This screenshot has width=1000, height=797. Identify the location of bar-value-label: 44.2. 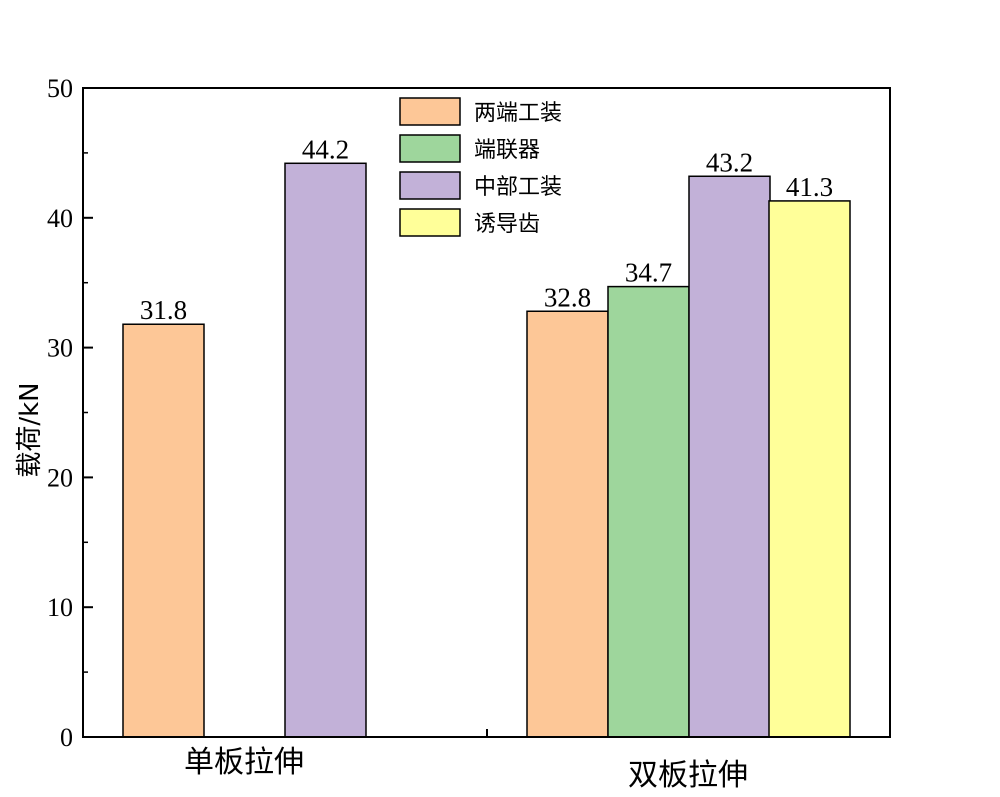
(325, 149).